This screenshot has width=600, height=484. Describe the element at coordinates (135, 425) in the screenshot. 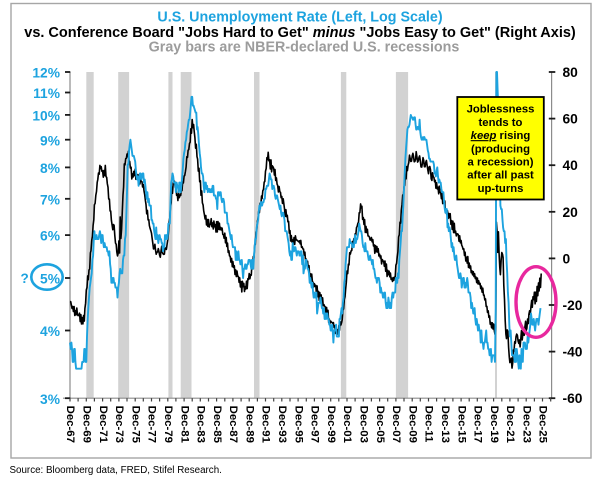

I see `svg-text: Dec-75` at that location.